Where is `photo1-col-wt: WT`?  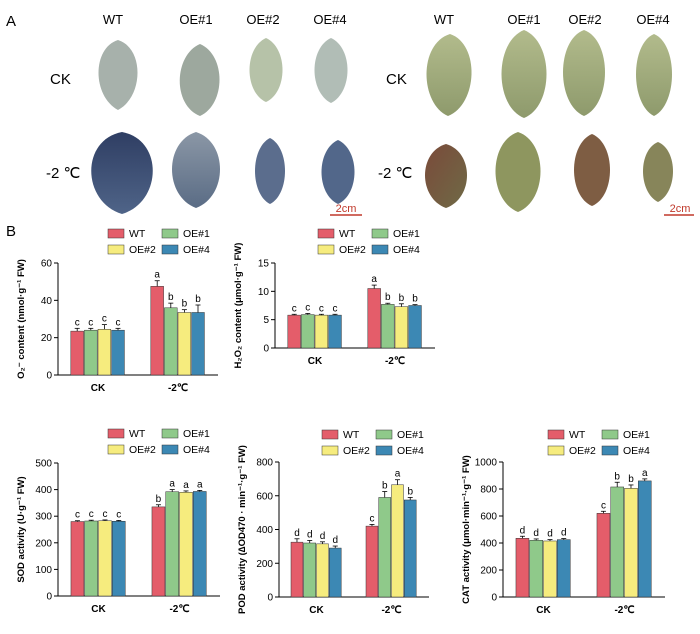
photo1-col-wt: WT is located at coordinates (113, 19).